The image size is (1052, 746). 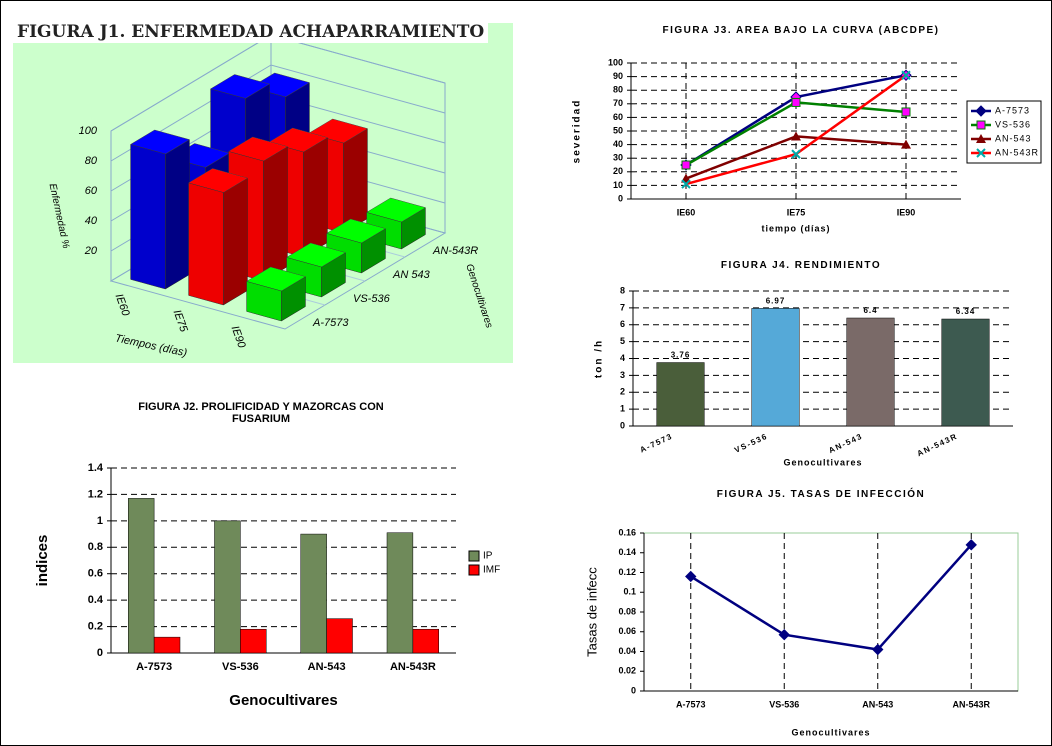 I want to click on chart-title: FIGURA J1. ENFERMEDAD ACHAPARRAMIENTO, so click(x=251, y=32).